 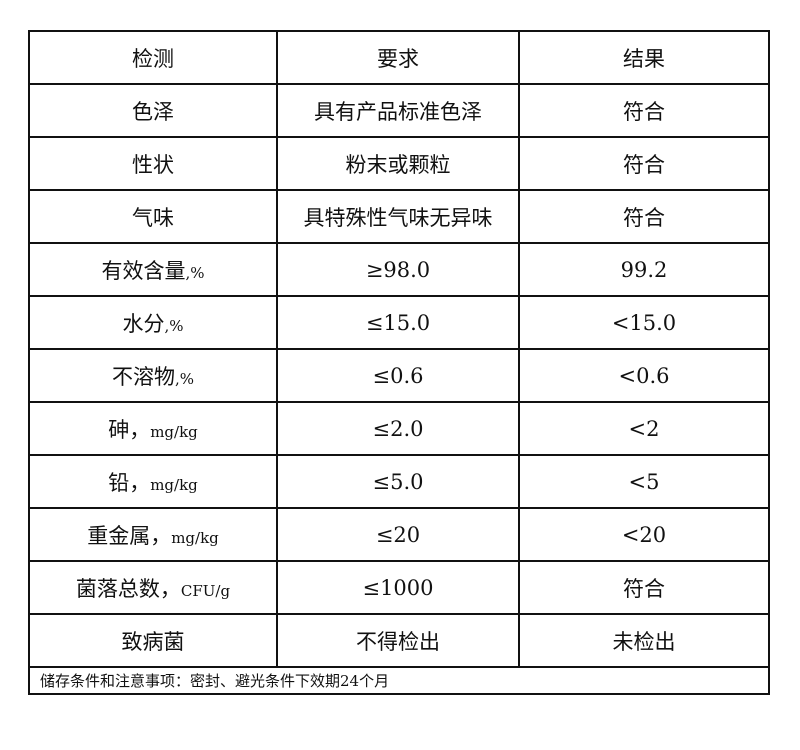 I want to click on result-cell: 99.2, so click(x=644, y=269).